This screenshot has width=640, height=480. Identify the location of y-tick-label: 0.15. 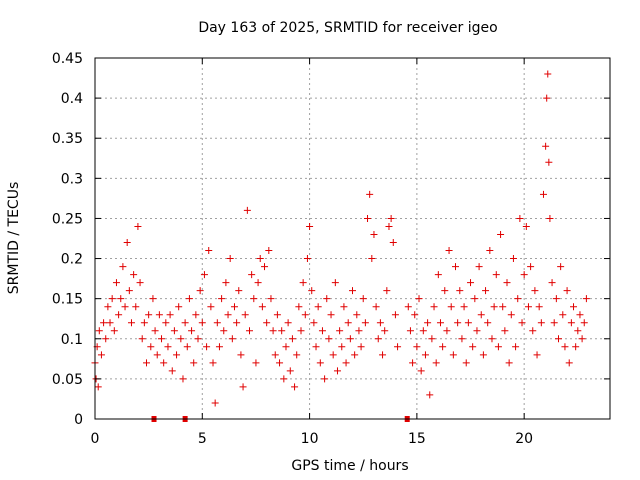
(67, 300).